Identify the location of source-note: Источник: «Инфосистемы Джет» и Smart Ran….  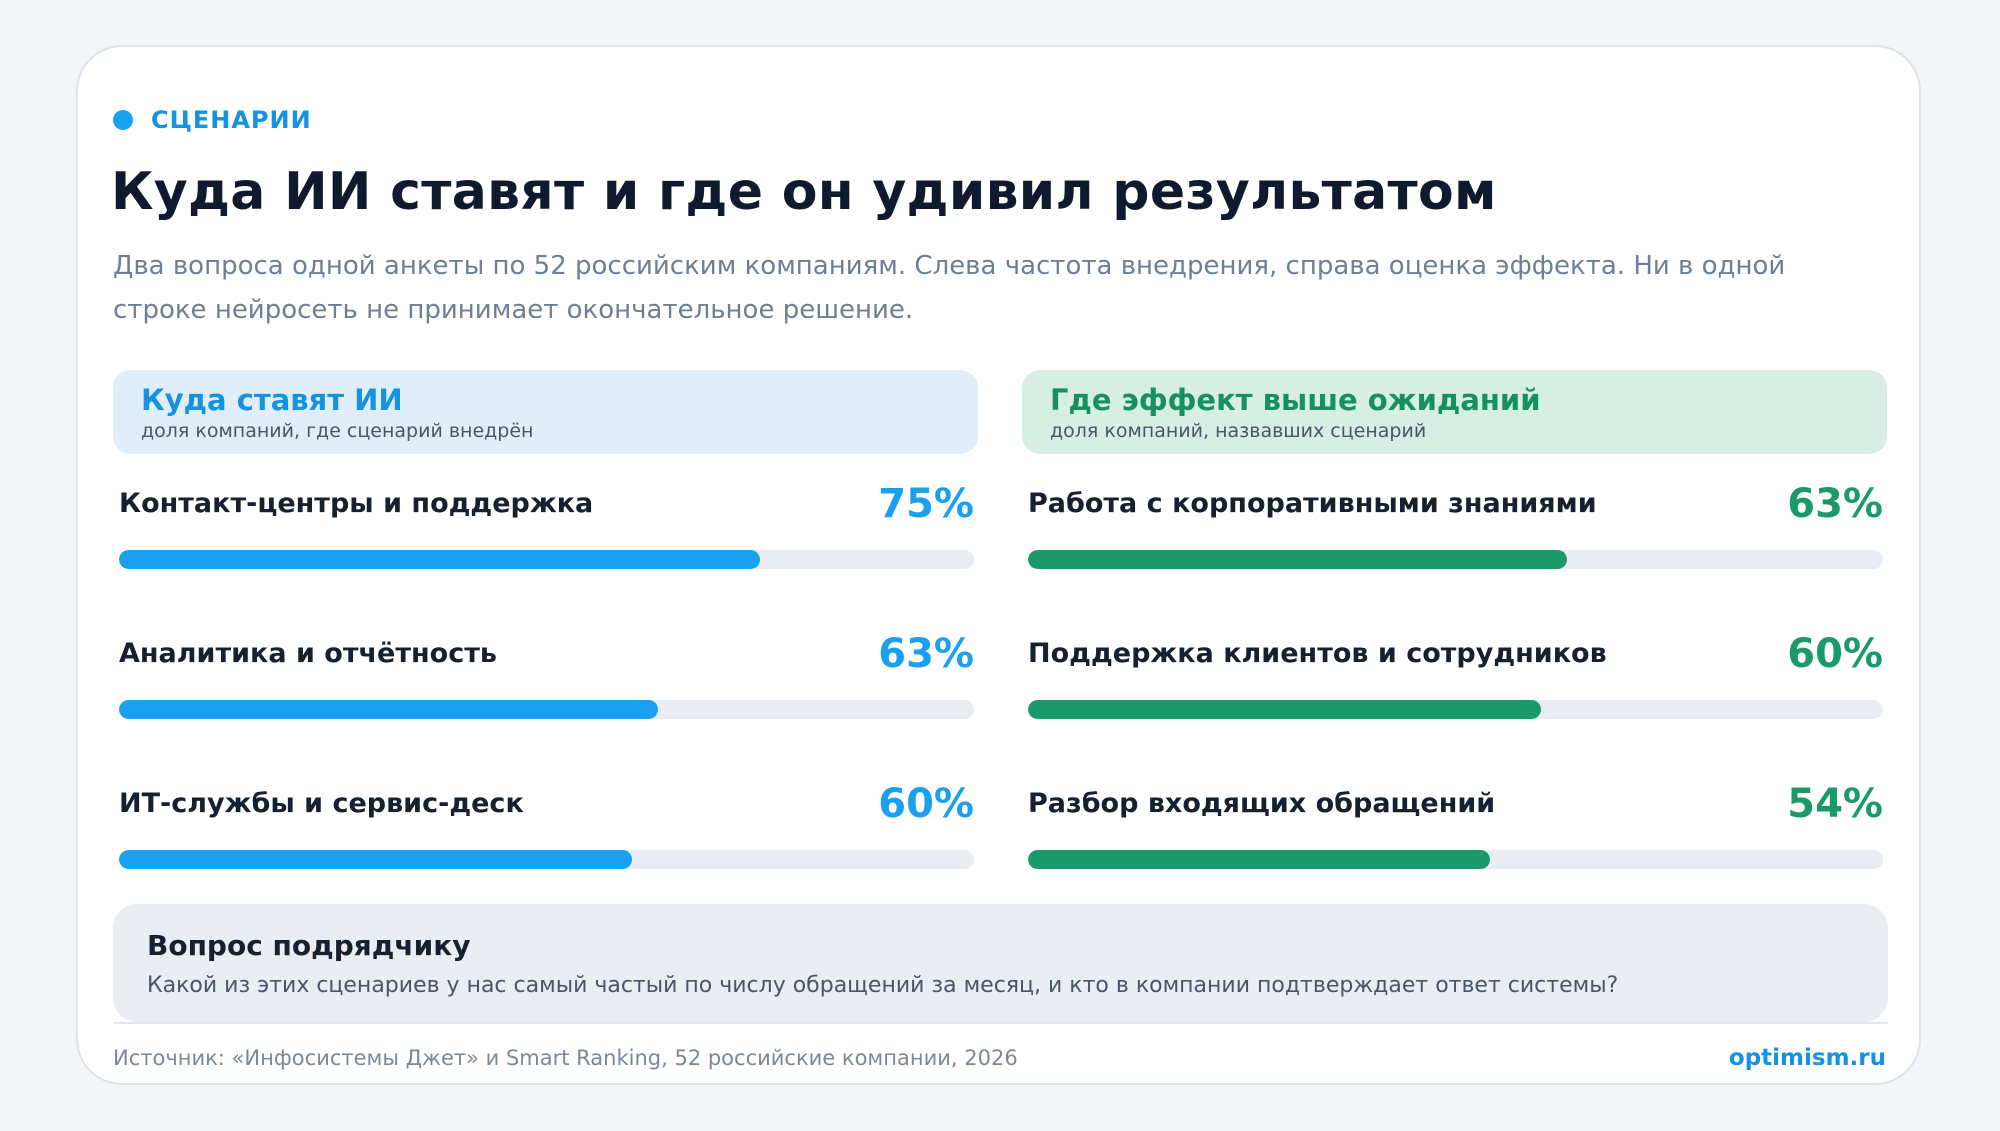
(565, 1058).